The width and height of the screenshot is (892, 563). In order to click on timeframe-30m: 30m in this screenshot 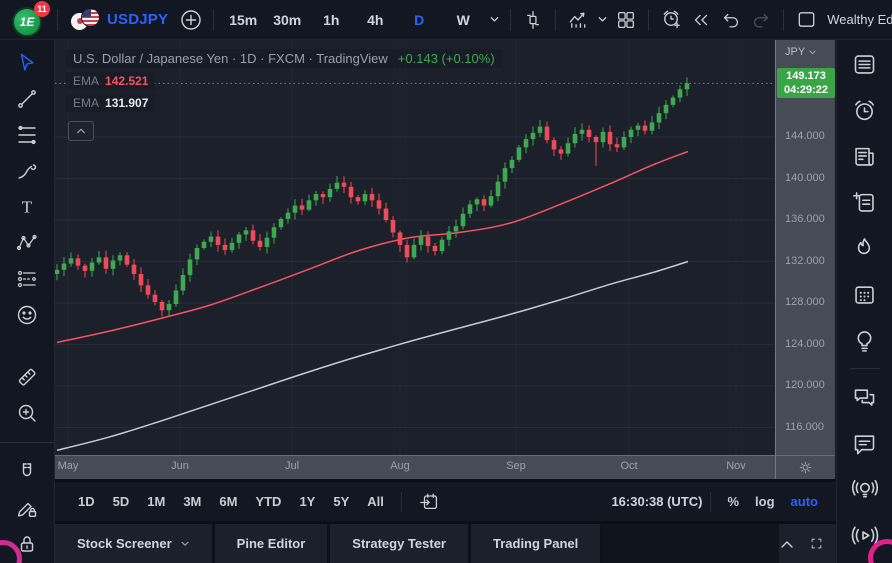, I will do `click(287, 19)`.